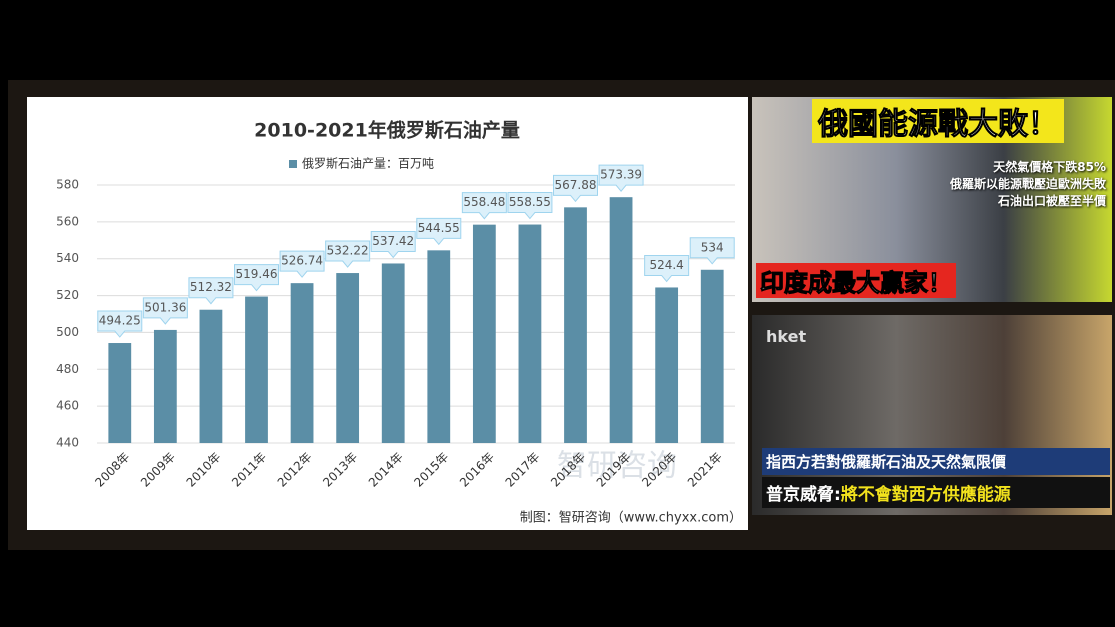 The height and width of the screenshot is (627, 1115). Describe the element at coordinates (348, 251) in the screenshot. I see `data-label: 532.22` at that location.